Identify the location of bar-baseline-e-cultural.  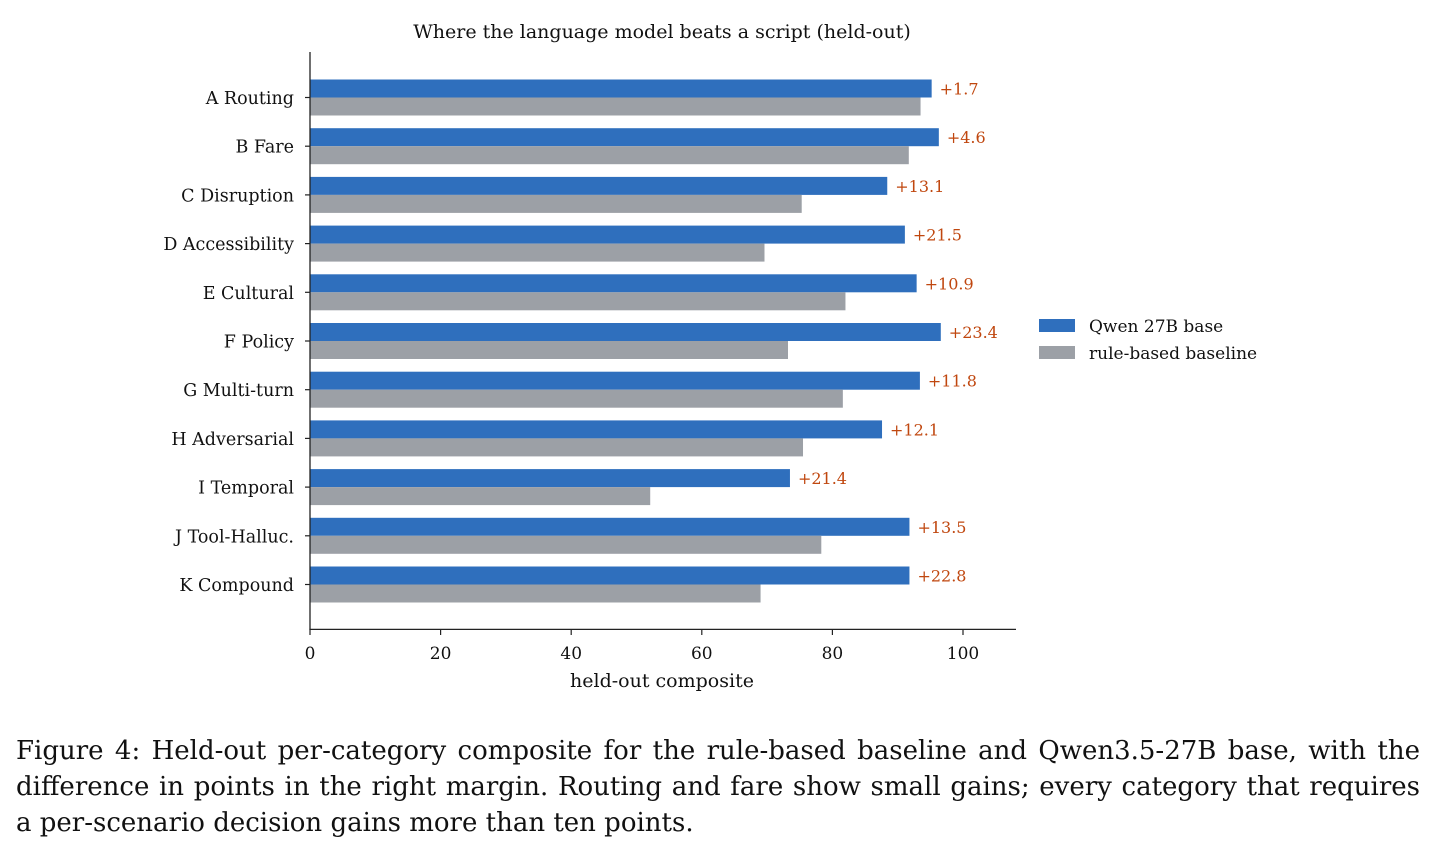
(578, 301).